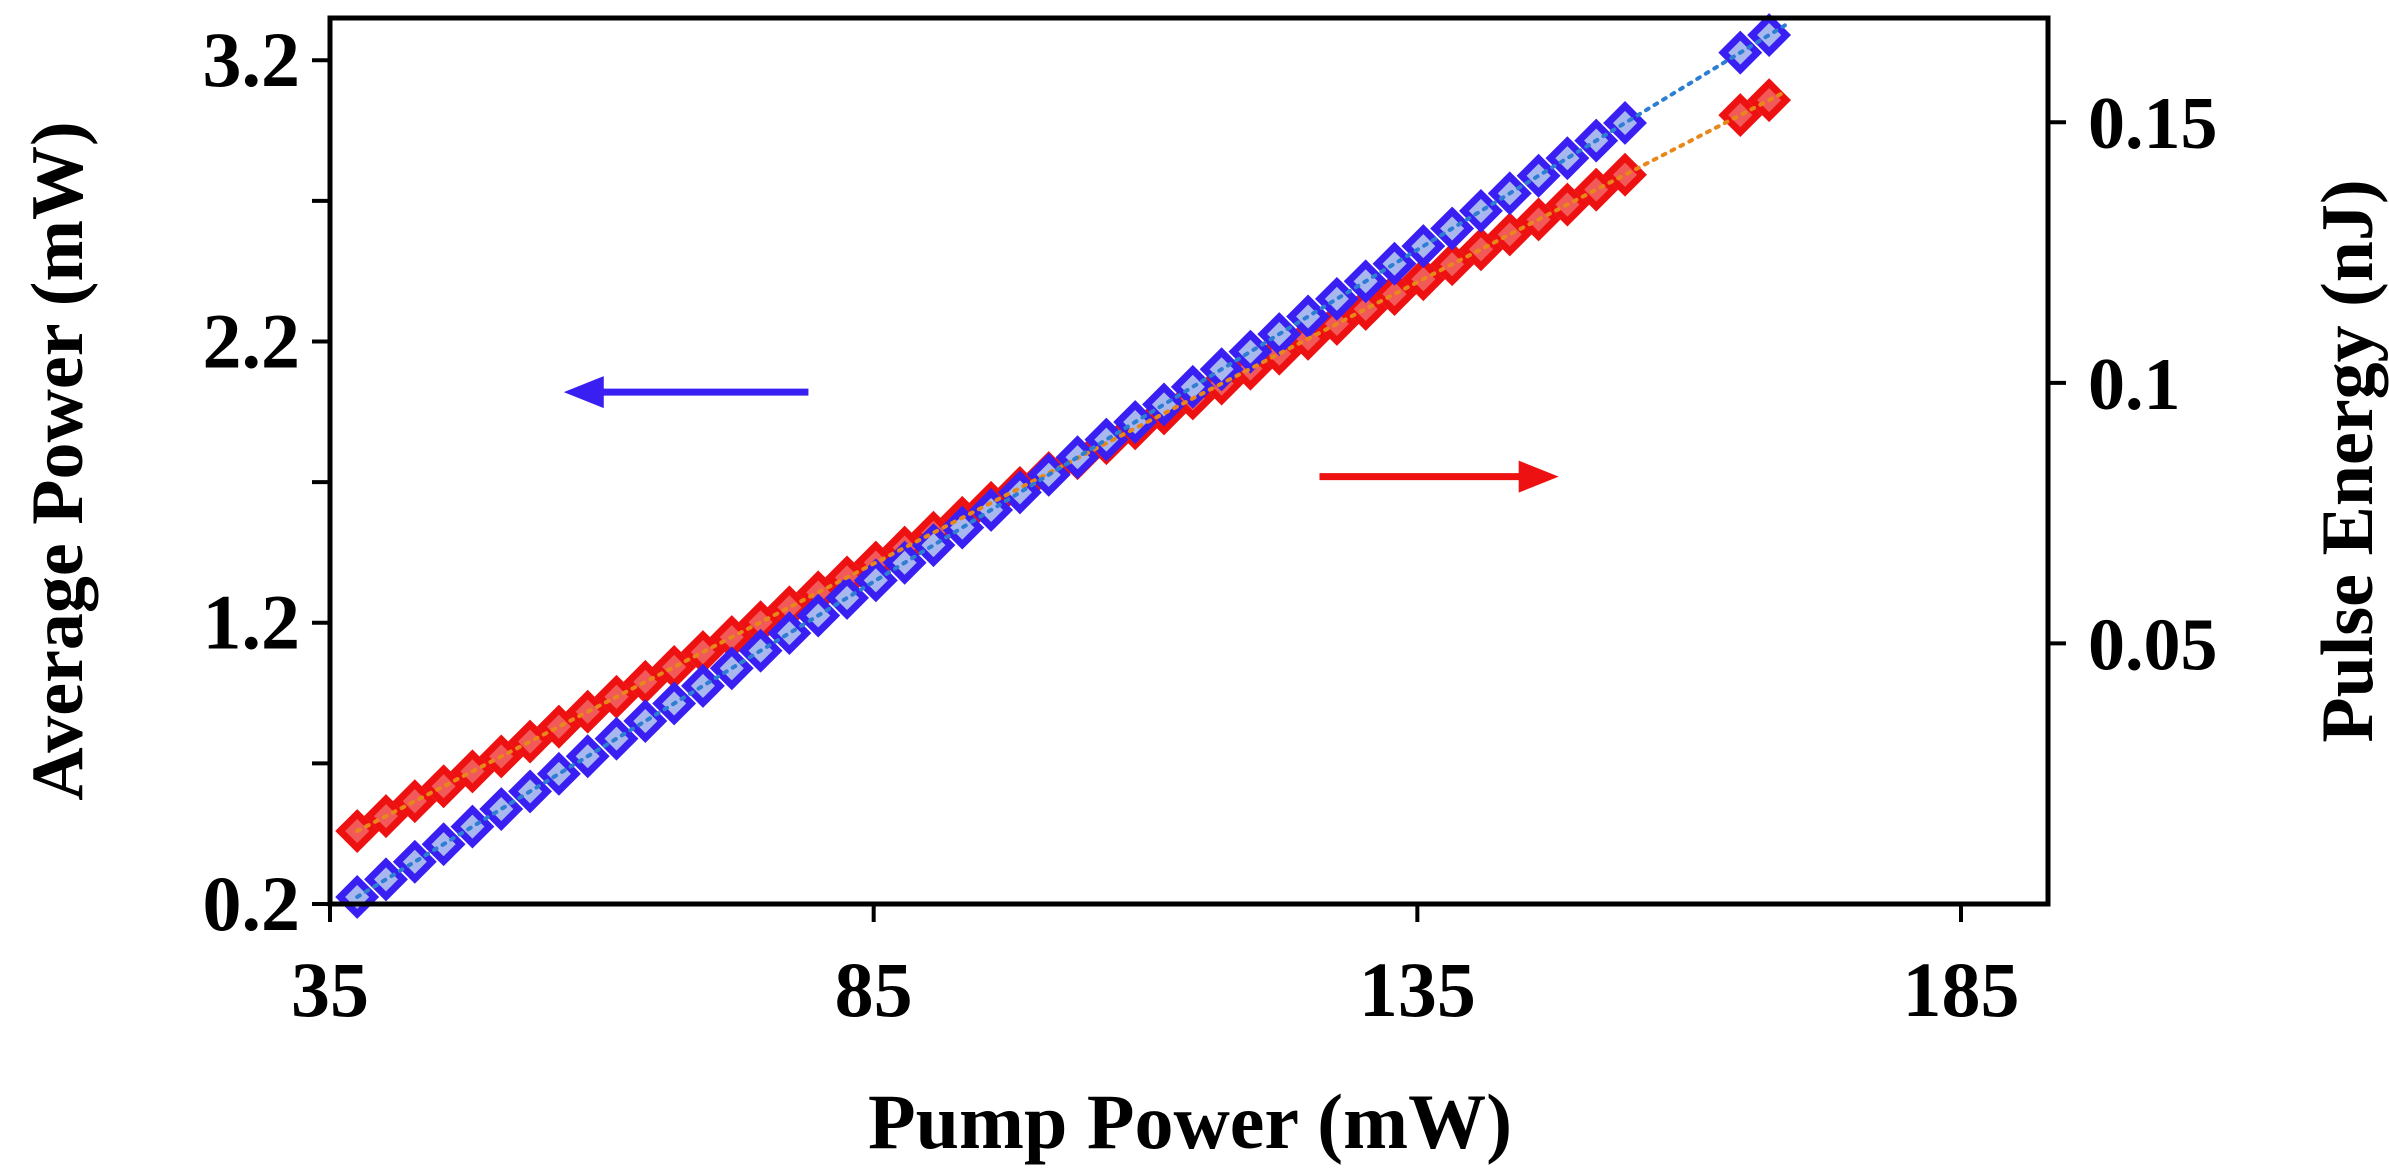 The image size is (2389, 1176). Describe the element at coordinates (2153, 645) in the screenshot. I see `y-right-tick-label: 0.05` at that location.